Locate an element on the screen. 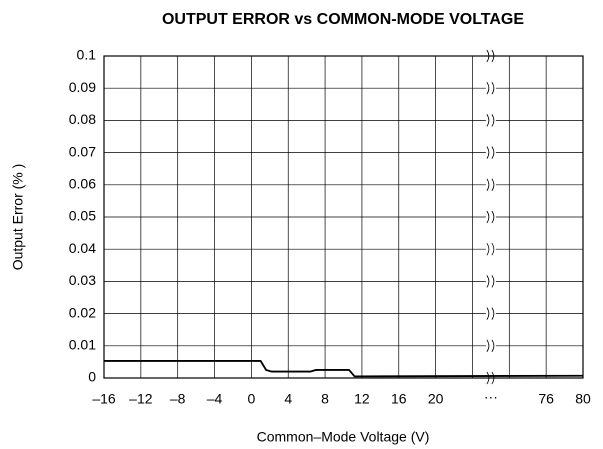 The width and height of the screenshot is (603, 449). x-tick-label: 4 is located at coordinates (288, 399).